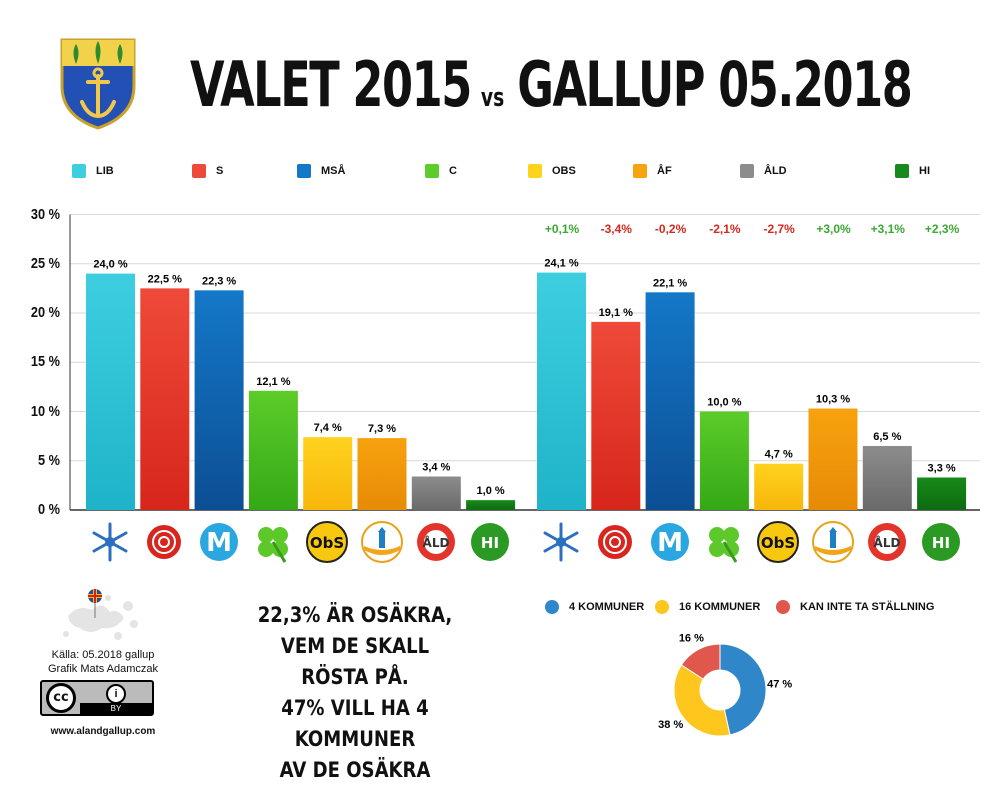 The width and height of the screenshot is (1000, 786). I want to click on legend-label: C, so click(453, 171).